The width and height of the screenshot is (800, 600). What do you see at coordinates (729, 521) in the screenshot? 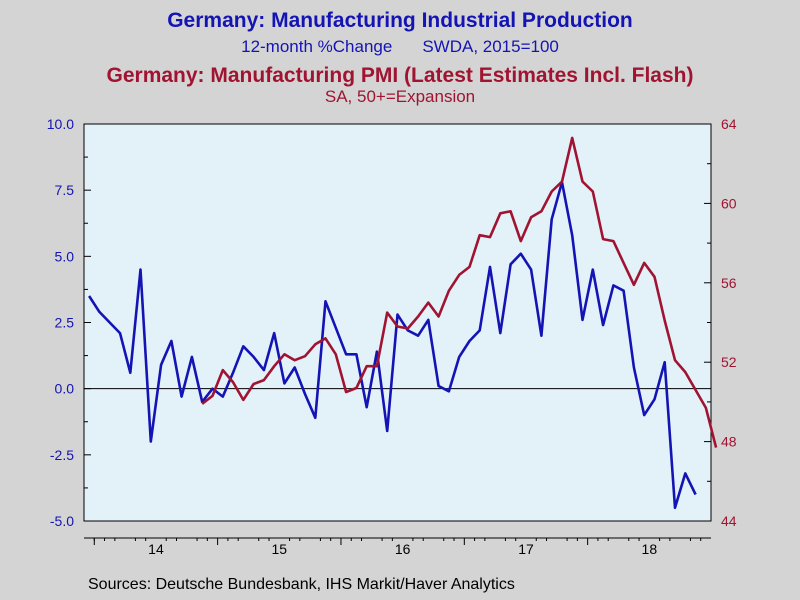
I see `right-tick-label: 44` at bounding box center [729, 521].